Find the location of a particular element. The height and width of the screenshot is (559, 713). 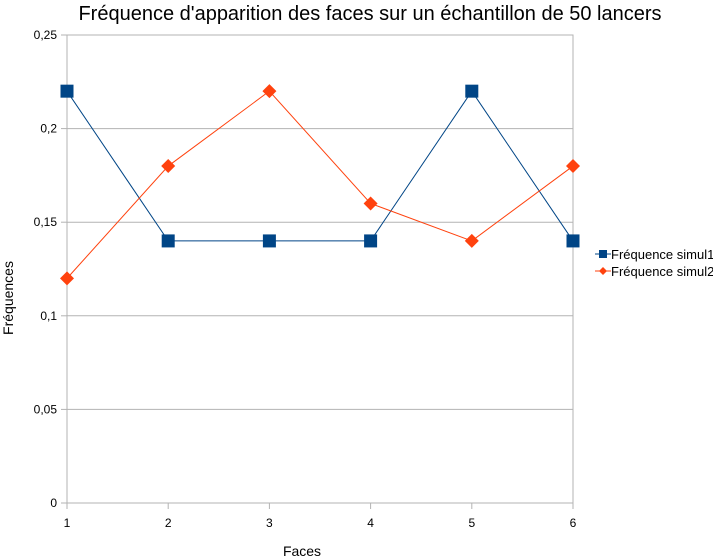

x-tick-label: 1 is located at coordinates (67, 523).